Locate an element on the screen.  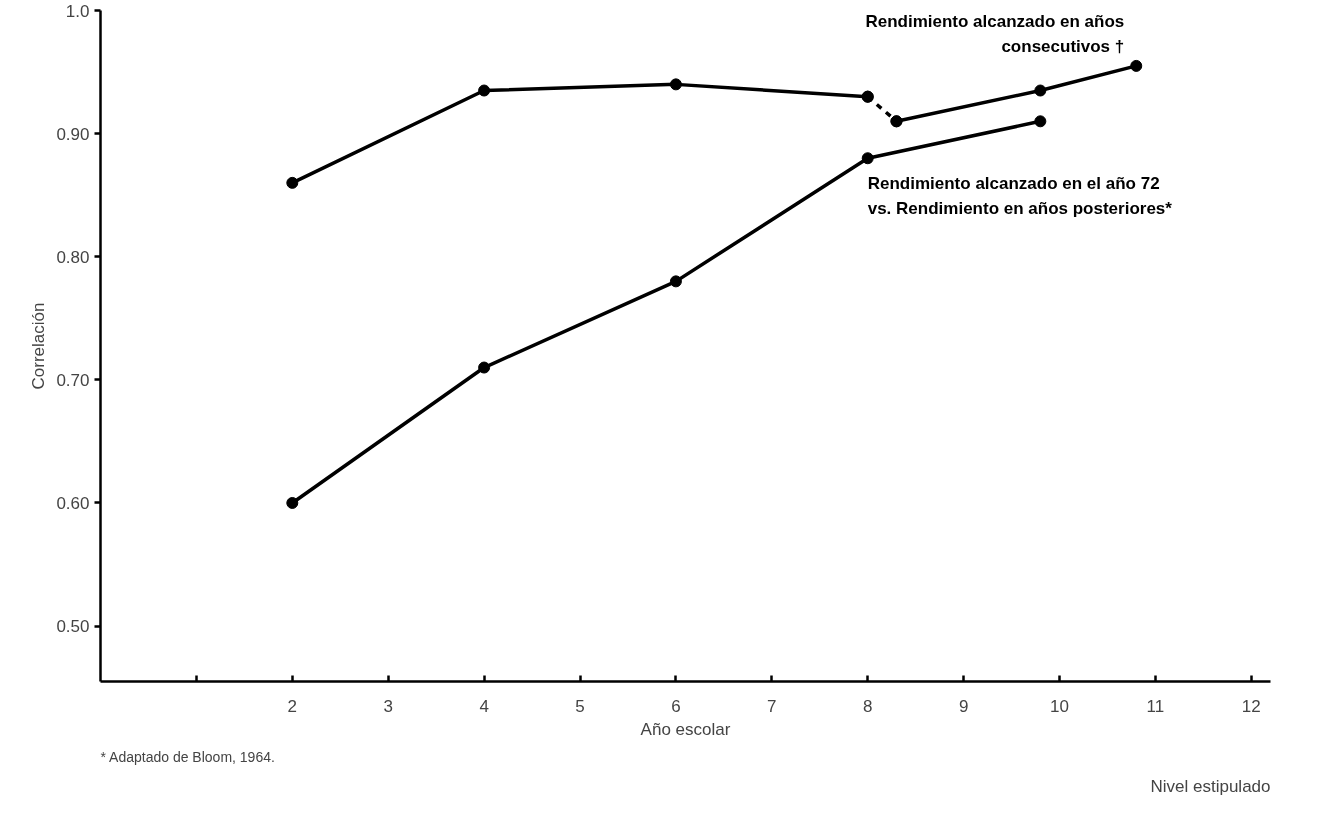
x-tick-label: 12 is located at coordinates (1251, 706).